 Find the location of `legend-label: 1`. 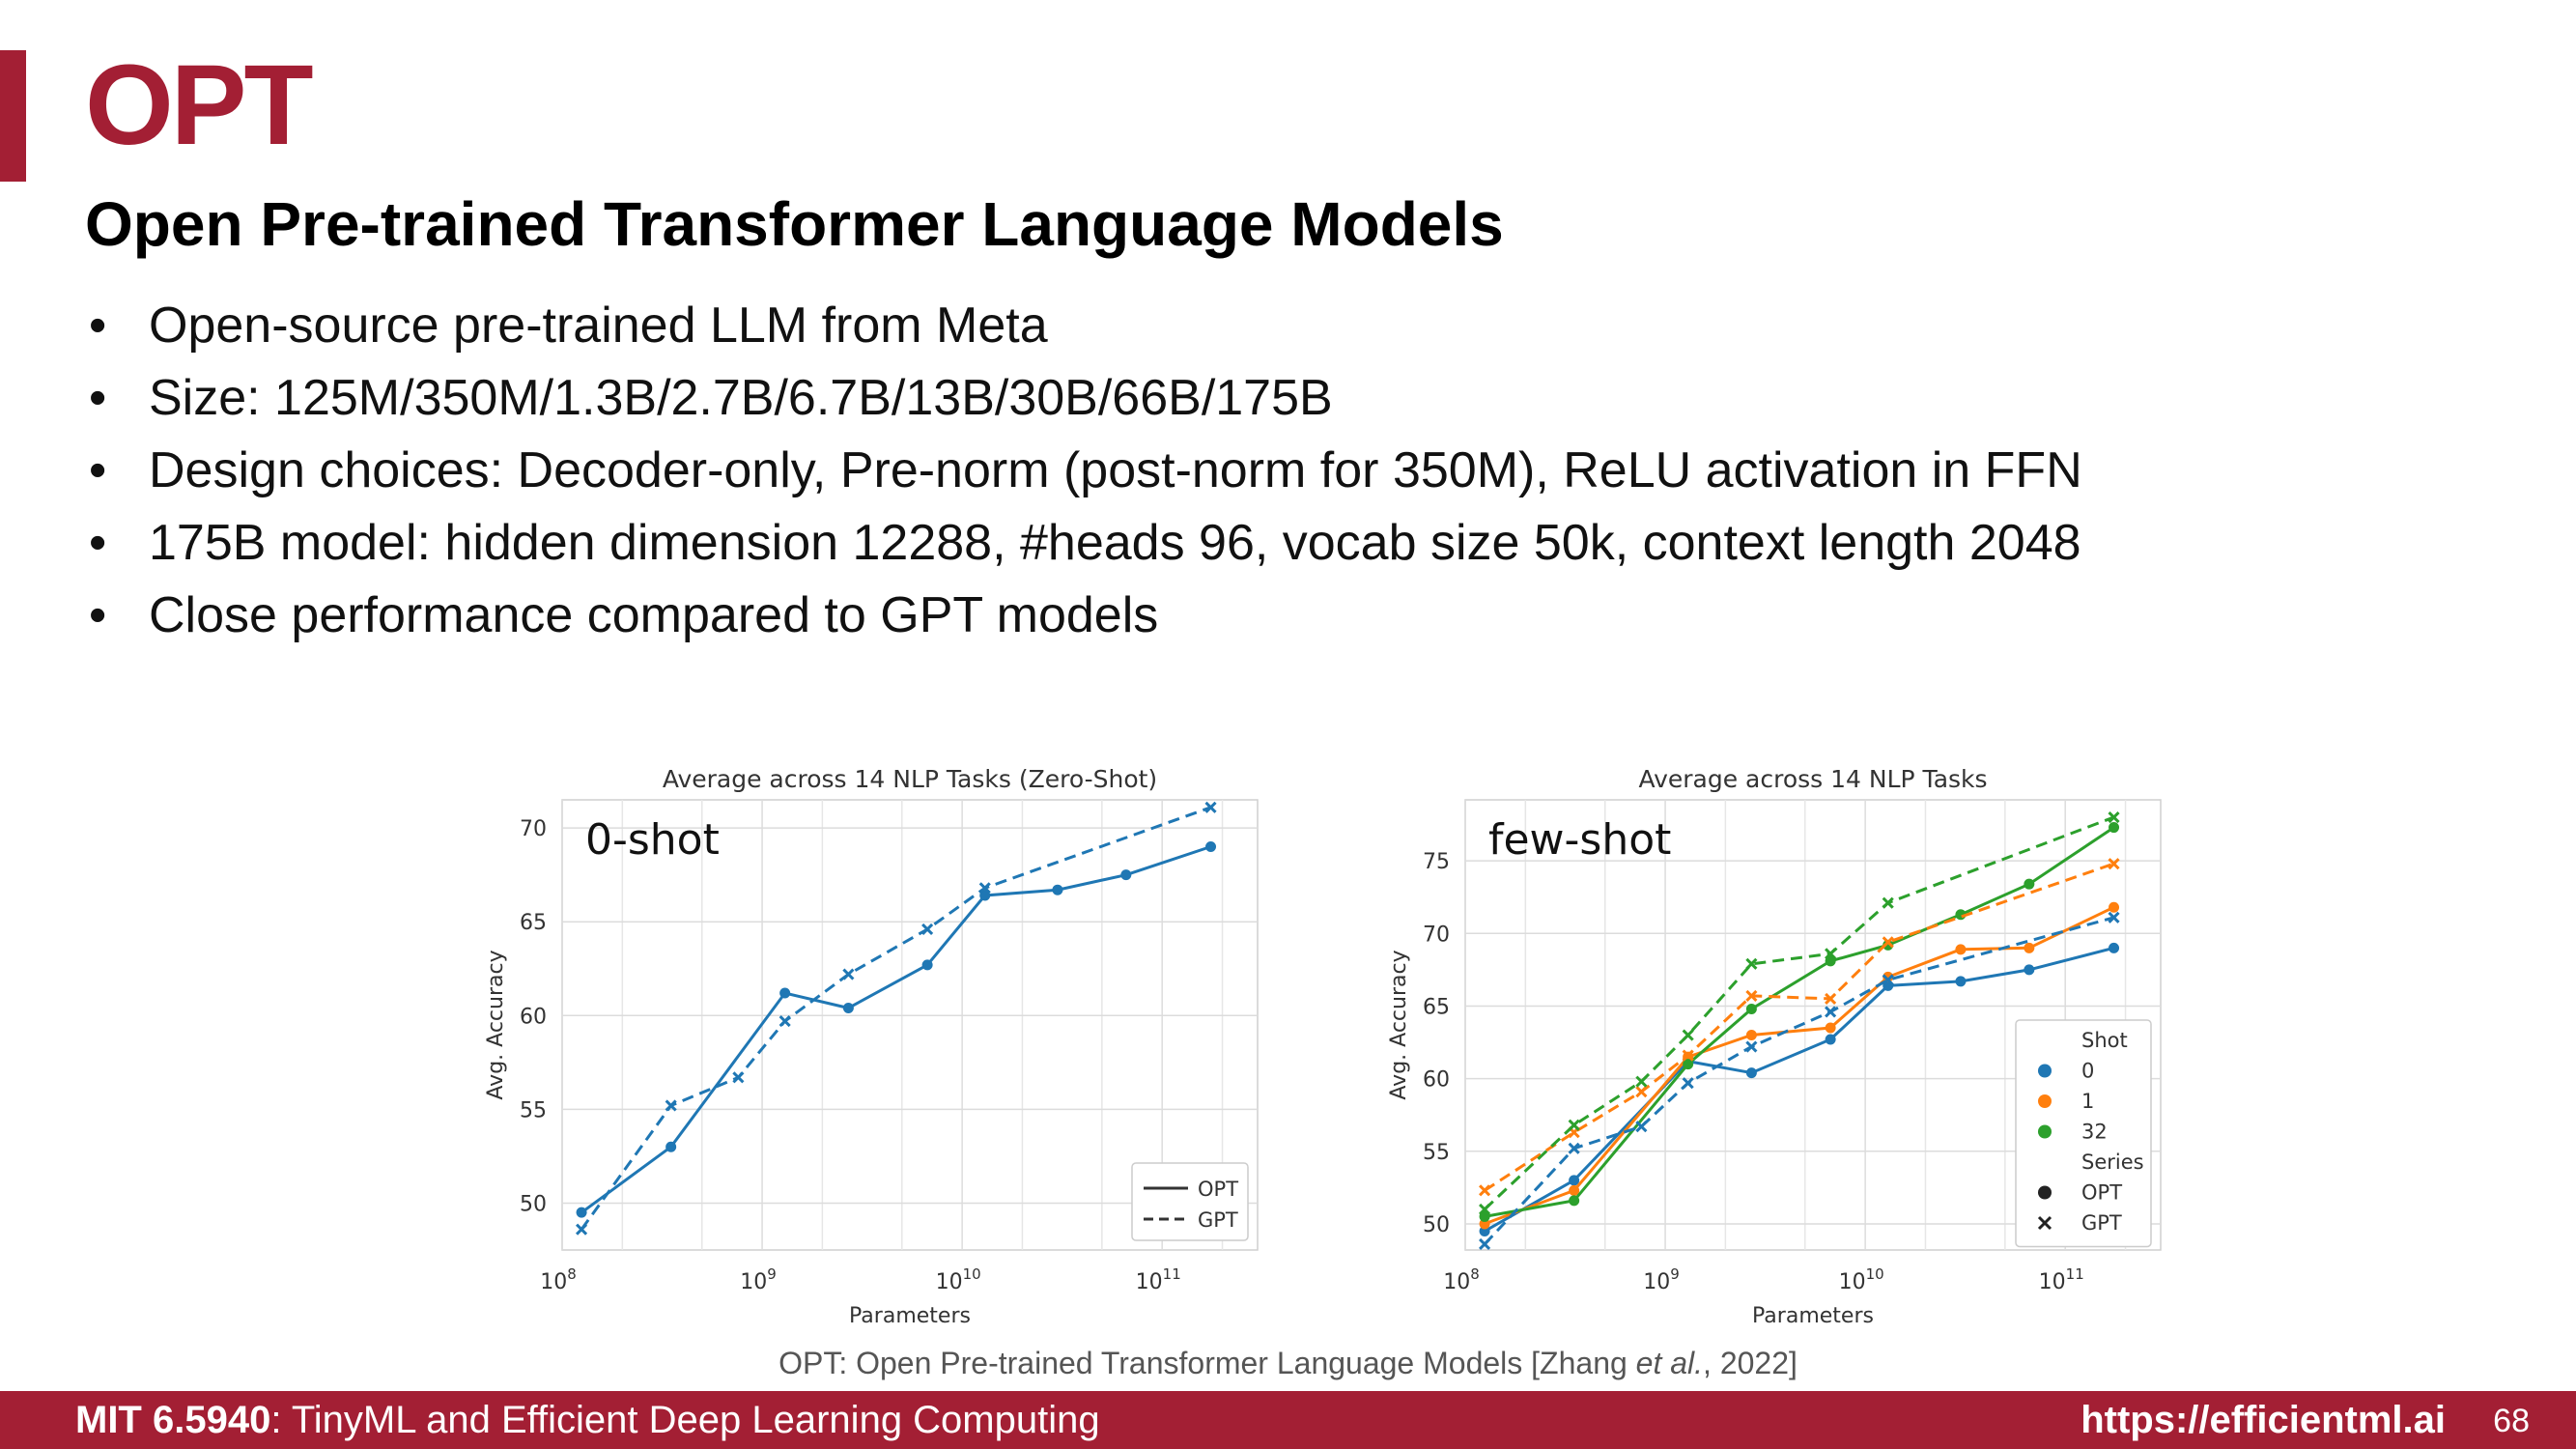

legend-label: 1 is located at coordinates (2087, 1101).